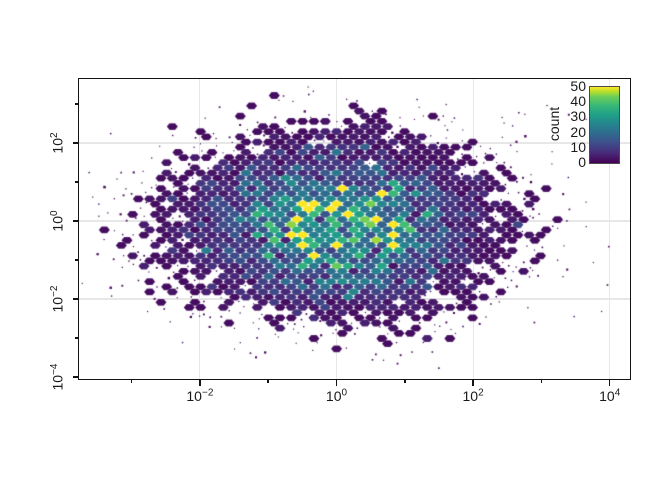  I want to click on tick-label-exponent: 4, so click(617, 392).